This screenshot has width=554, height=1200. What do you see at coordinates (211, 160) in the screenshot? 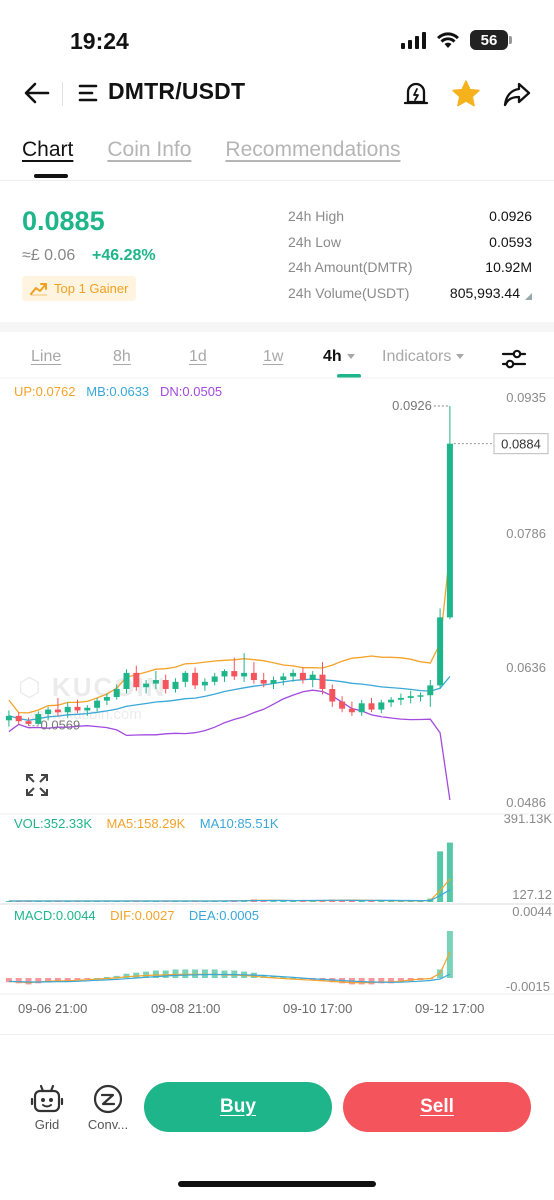
I see `page-tabs: Chart Coin Info Recommendations` at bounding box center [211, 160].